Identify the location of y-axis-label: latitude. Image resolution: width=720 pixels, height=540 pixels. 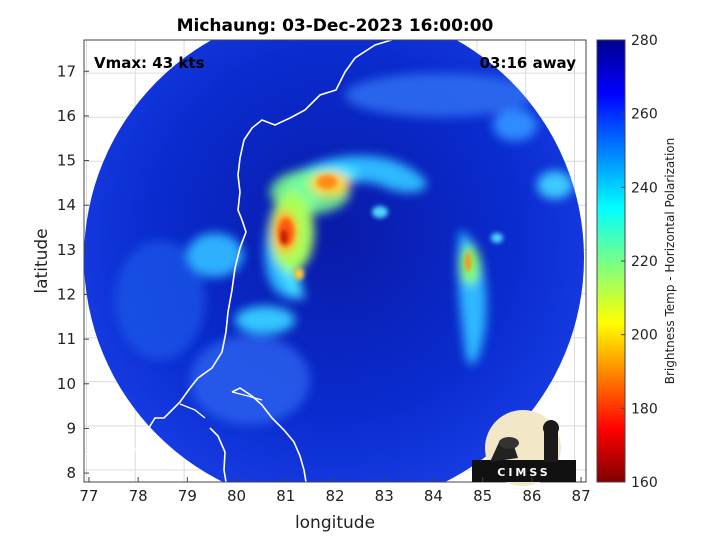
(42, 260).